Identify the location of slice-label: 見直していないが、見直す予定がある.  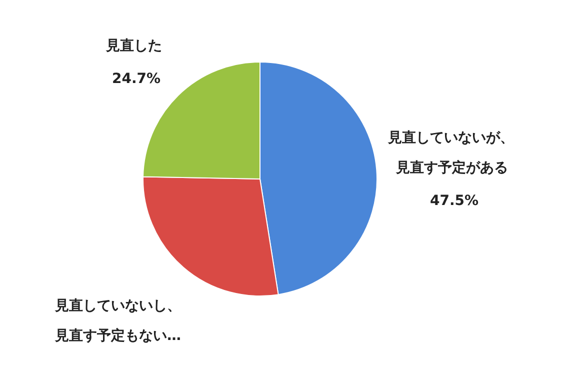
(450, 153).